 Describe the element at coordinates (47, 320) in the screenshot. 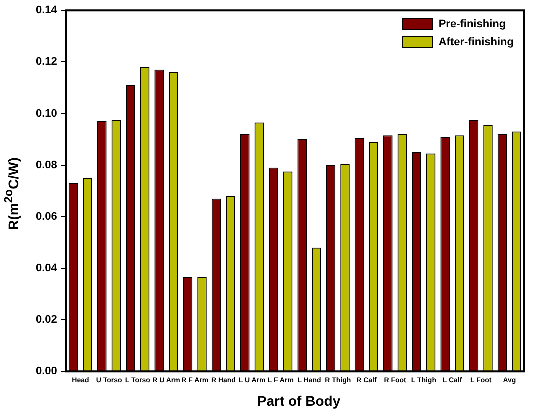

I see `y-tick-label: 0.02` at that location.